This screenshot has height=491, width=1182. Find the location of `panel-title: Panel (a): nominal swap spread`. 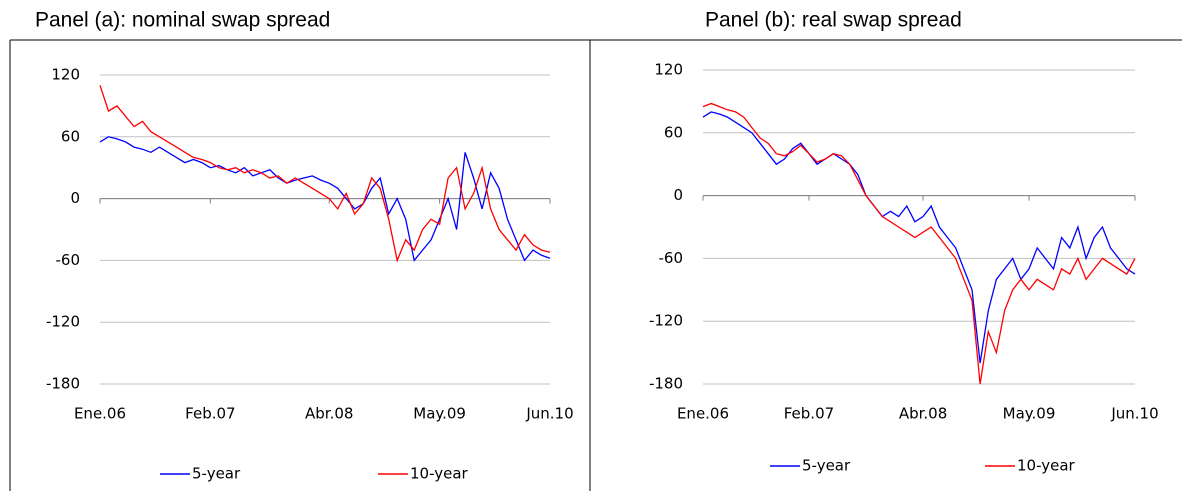

panel-title: Panel (a): nominal swap spread is located at coordinates (182, 20).